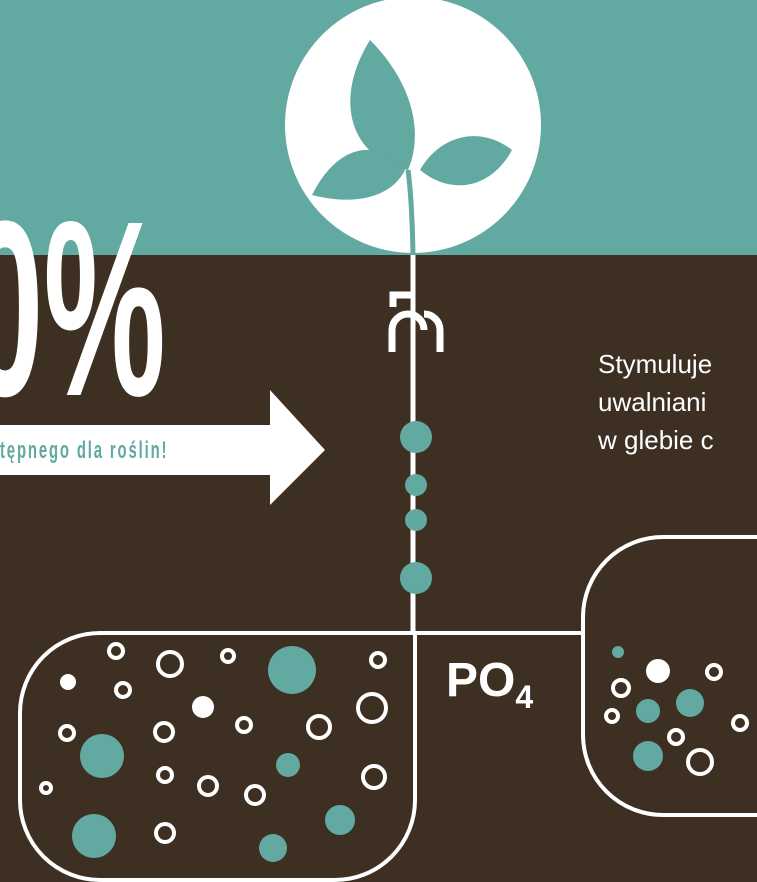 The width and height of the screenshot is (757, 882). I want to click on description-line: uwalniani, so click(652, 402).